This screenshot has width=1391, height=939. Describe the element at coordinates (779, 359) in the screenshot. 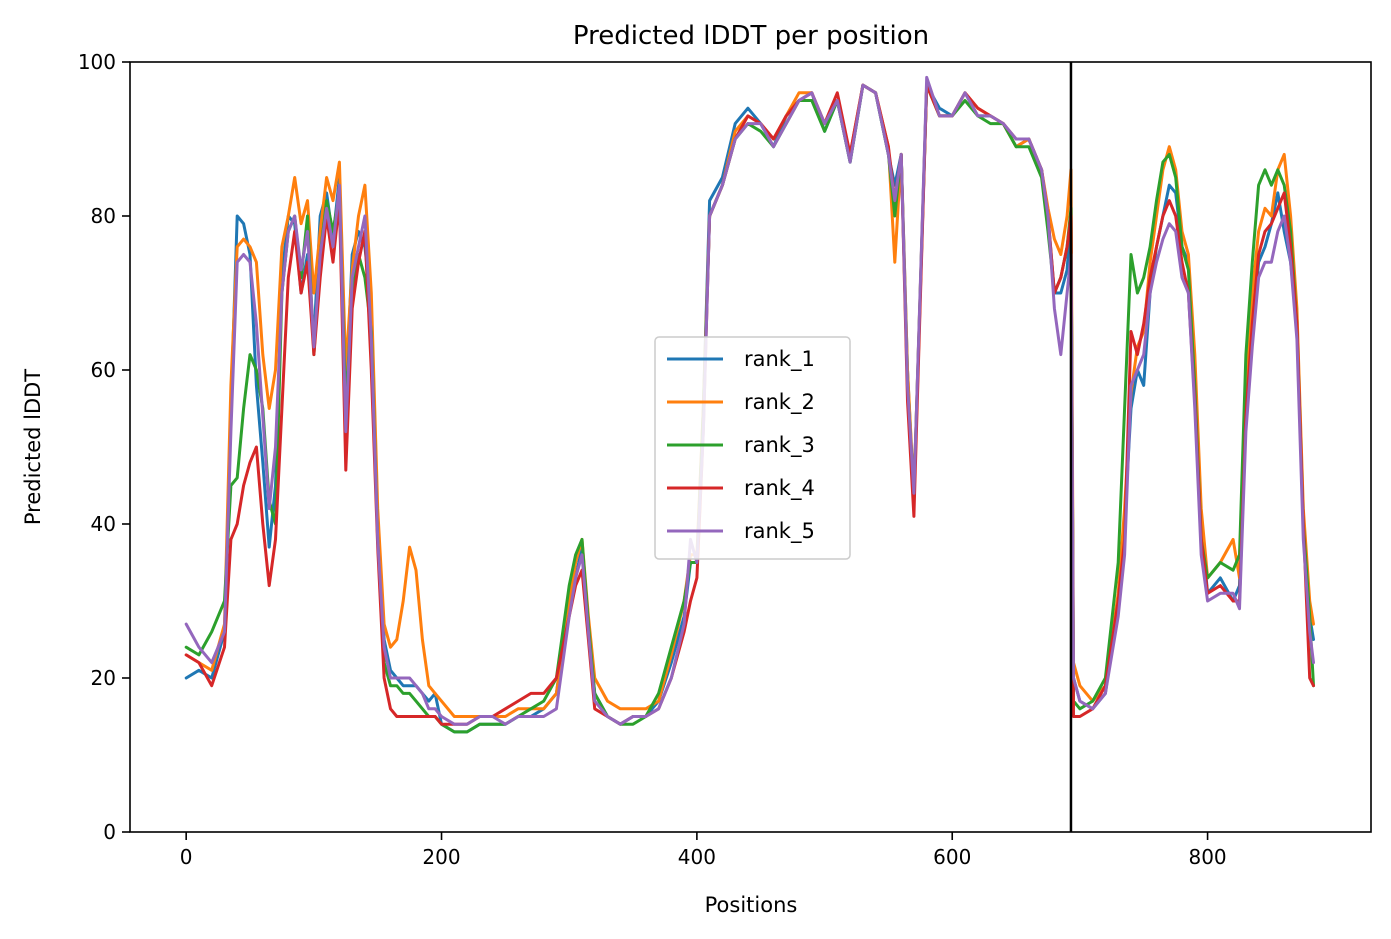

I see `legend-label-rank_1: rank_1` at that location.